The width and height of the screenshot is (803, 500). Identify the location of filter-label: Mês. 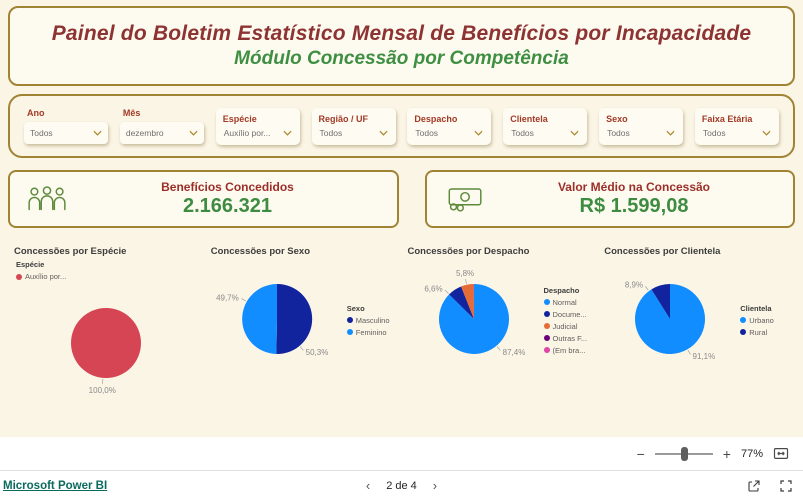
(131, 113).